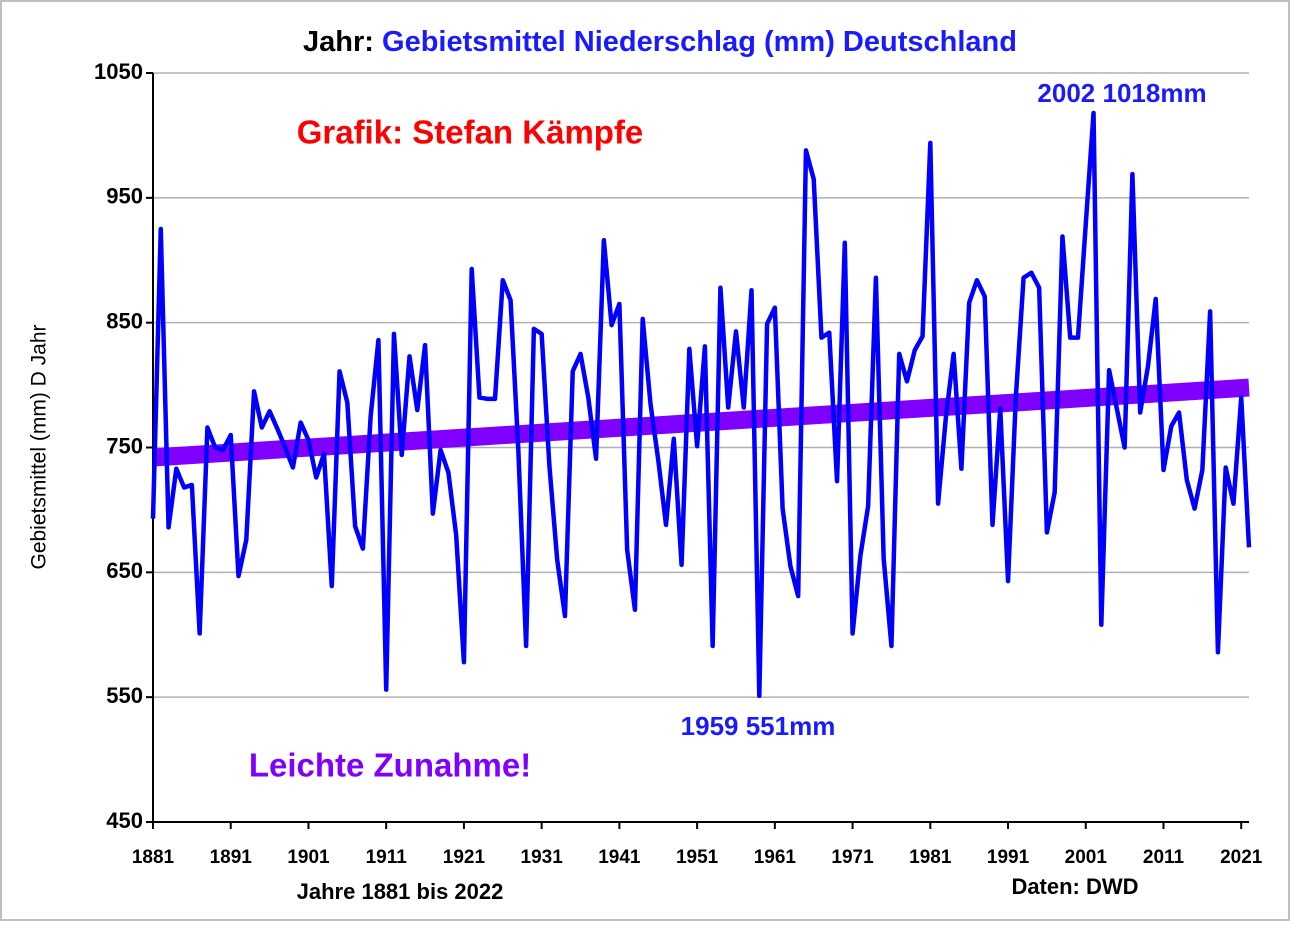 The height and width of the screenshot is (926, 1290). What do you see at coordinates (118, 71) in the screenshot?
I see `y-tick-label: 1050` at bounding box center [118, 71].